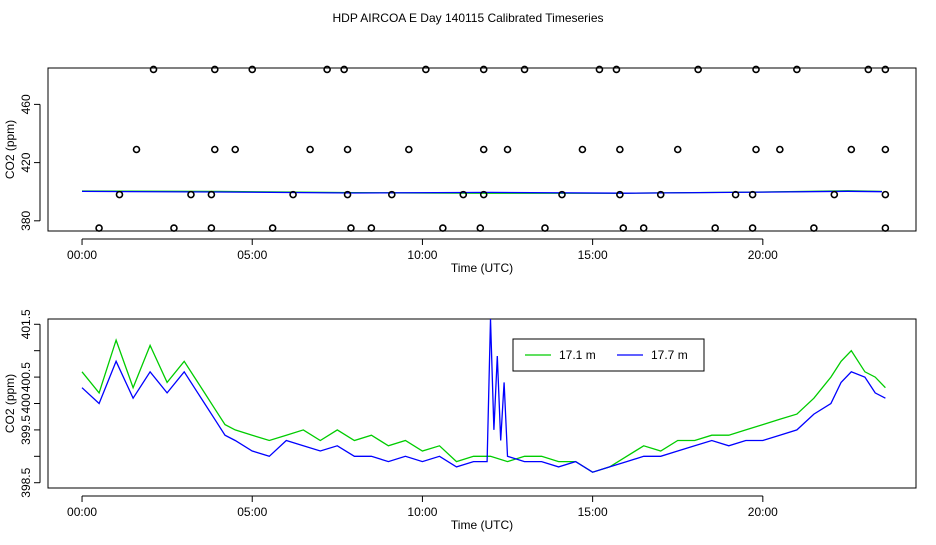 This screenshot has width=936, height=545. Describe the element at coordinates (26, 482) in the screenshot. I see `y-tick-label: 398.5` at that location.